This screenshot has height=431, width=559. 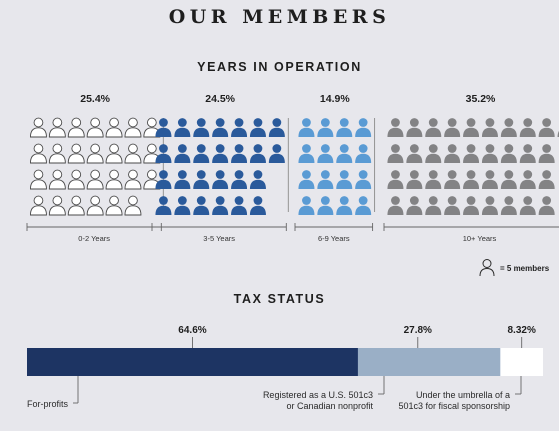 What do you see at coordinates (525, 268) in the screenshot?
I see `legend-label: = 5 members` at bounding box center [525, 268].